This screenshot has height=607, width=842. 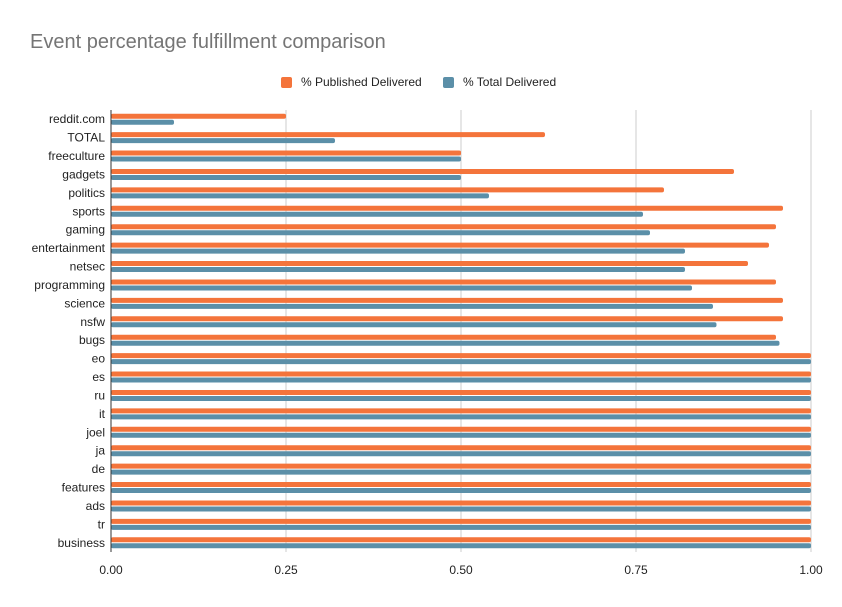 I want to click on category-label: ru, so click(x=99, y=395).